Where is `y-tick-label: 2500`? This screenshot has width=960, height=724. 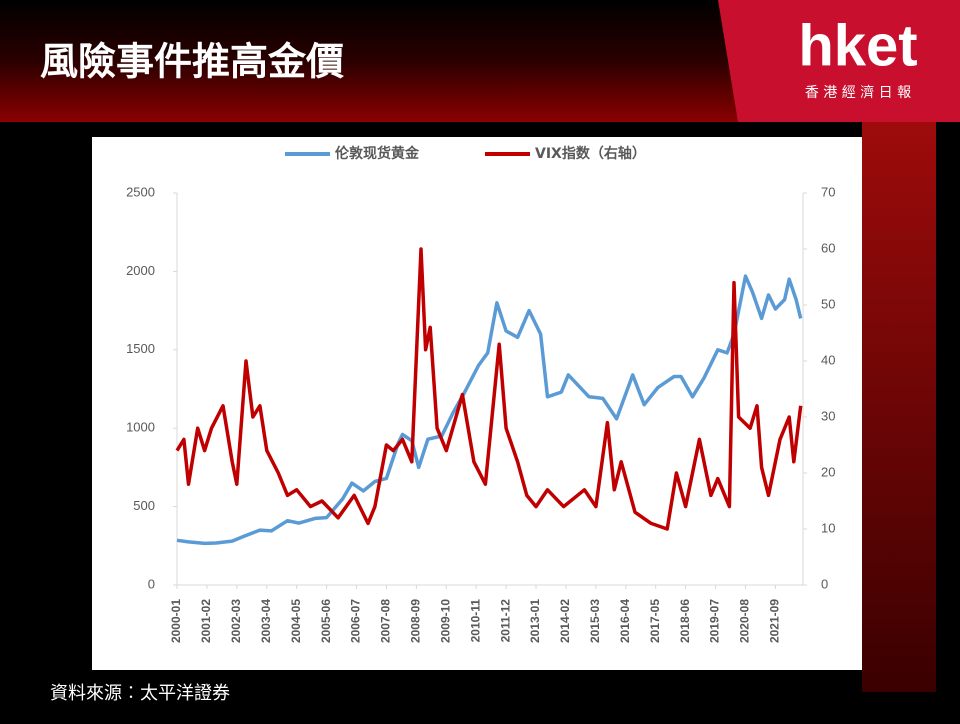
y-tick-label: 2500 is located at coordinates (140, 191).